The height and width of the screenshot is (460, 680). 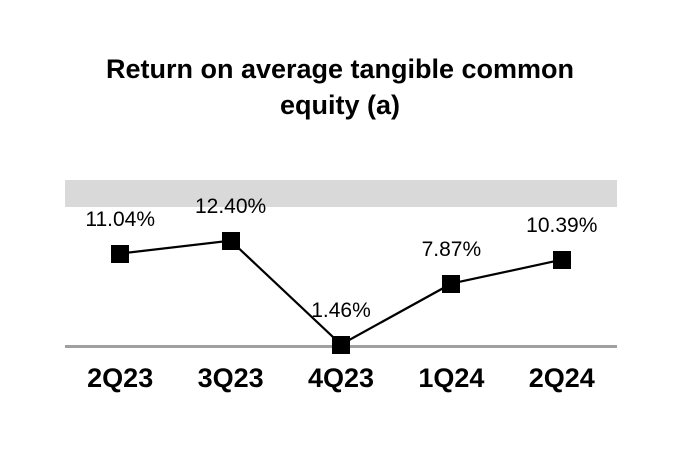 I want to click on x-axis-label: 3Q23, so click(x=230, y=378).